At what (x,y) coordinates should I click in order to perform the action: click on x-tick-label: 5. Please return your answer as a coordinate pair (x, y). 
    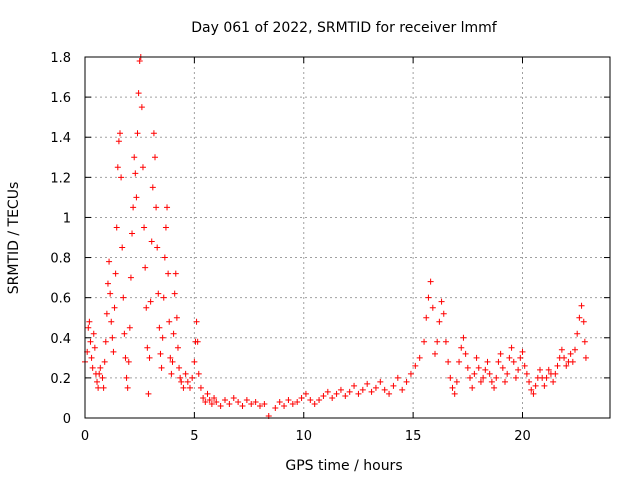
    Looking at the image, I should click on (194, 436).